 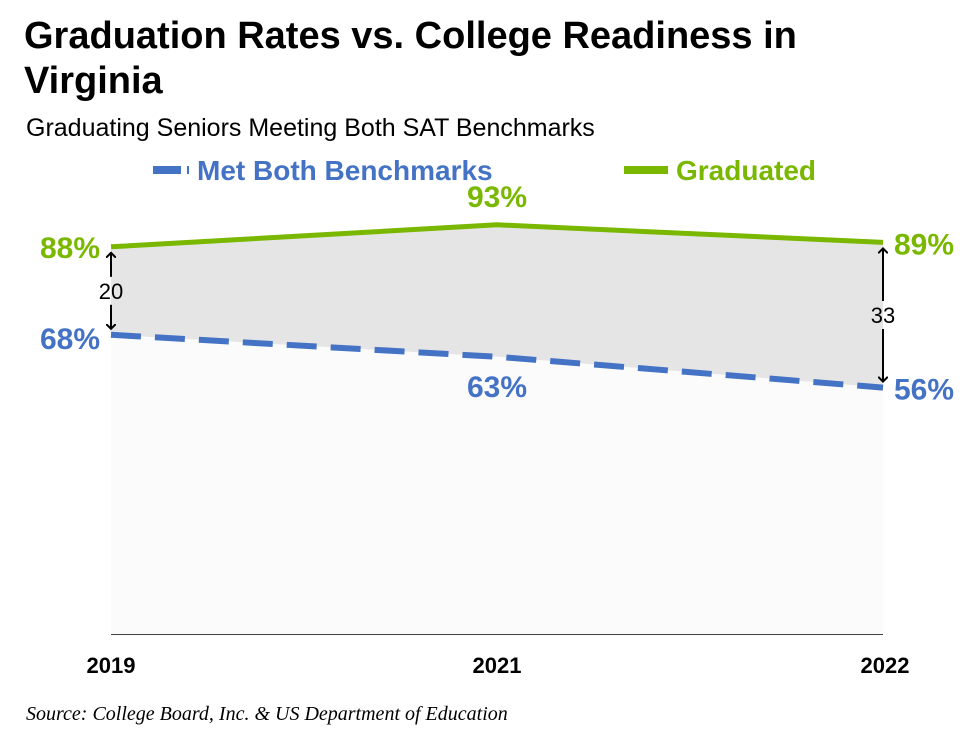 What do you see at coordinates (885, 665) in the screenshot?
I see `x-tick-label: 2022` at bounding box center [885, 665].